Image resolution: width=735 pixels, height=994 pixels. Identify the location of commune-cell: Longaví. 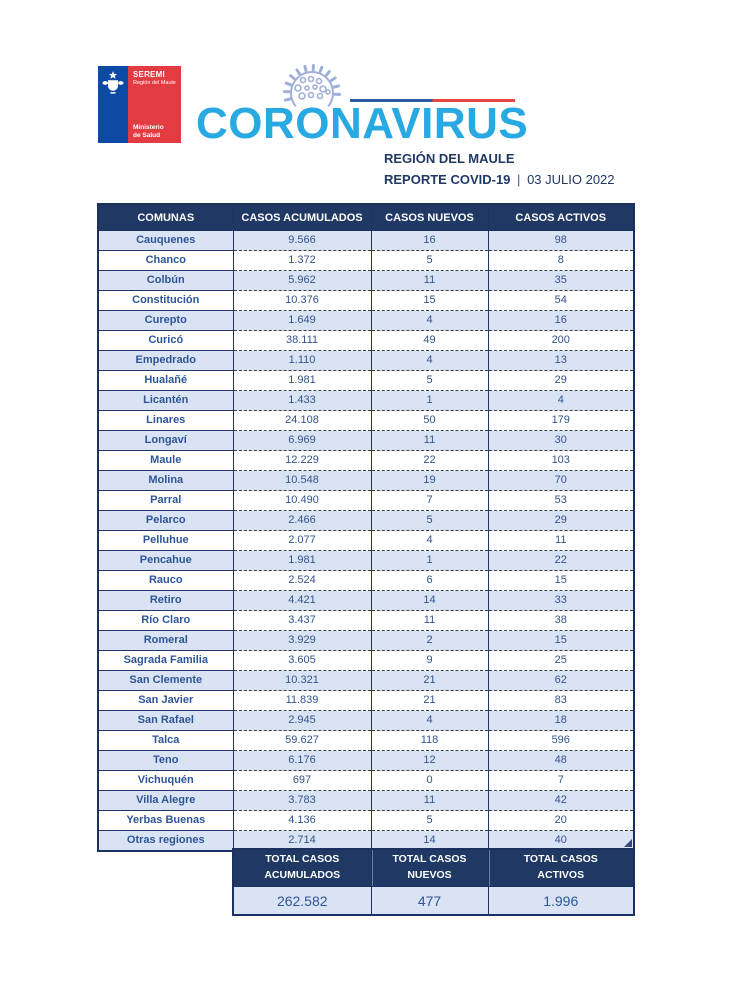
(166, 440).